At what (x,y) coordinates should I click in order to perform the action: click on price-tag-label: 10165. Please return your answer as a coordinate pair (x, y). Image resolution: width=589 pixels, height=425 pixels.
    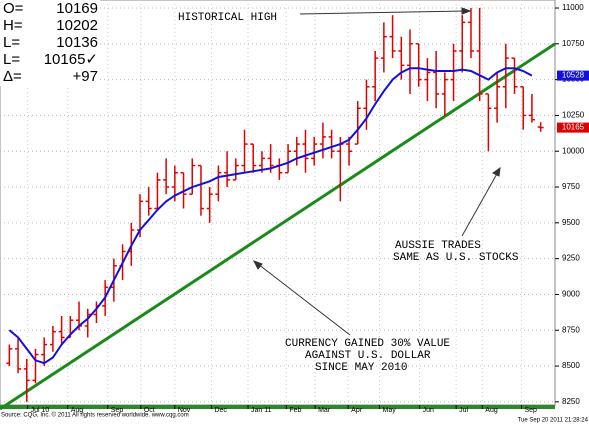
    Looking at the image, I should click on (573, 127).